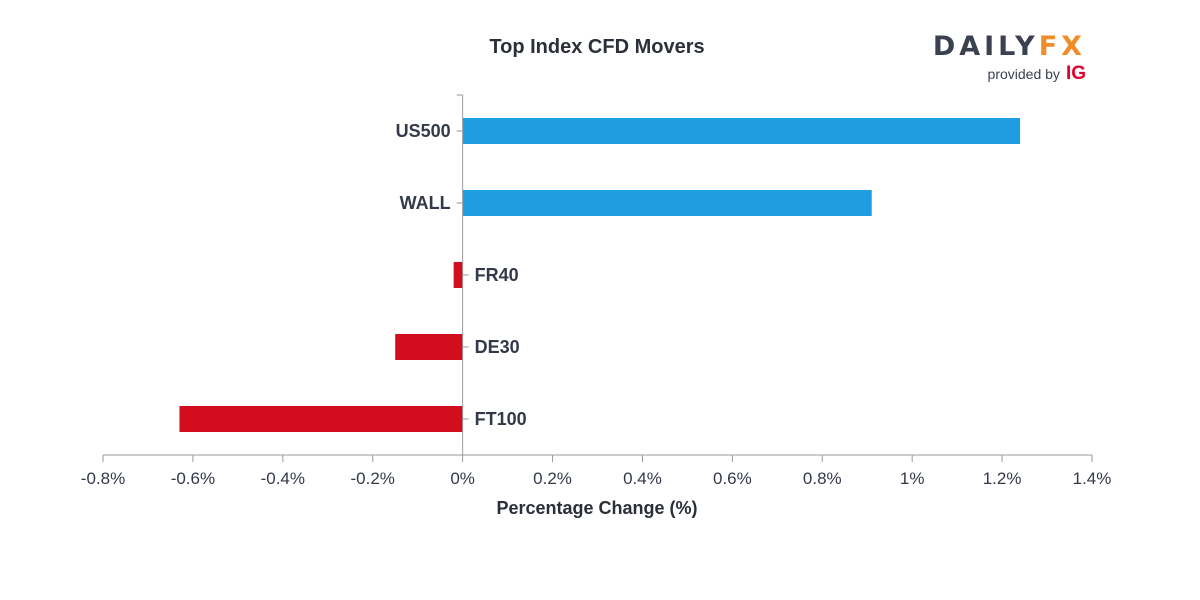 The image size is (1200, 600). What do you see at coordinates (429, 347) in the screenshot?
I see `bar-de30` at bounding box center [429, 347].